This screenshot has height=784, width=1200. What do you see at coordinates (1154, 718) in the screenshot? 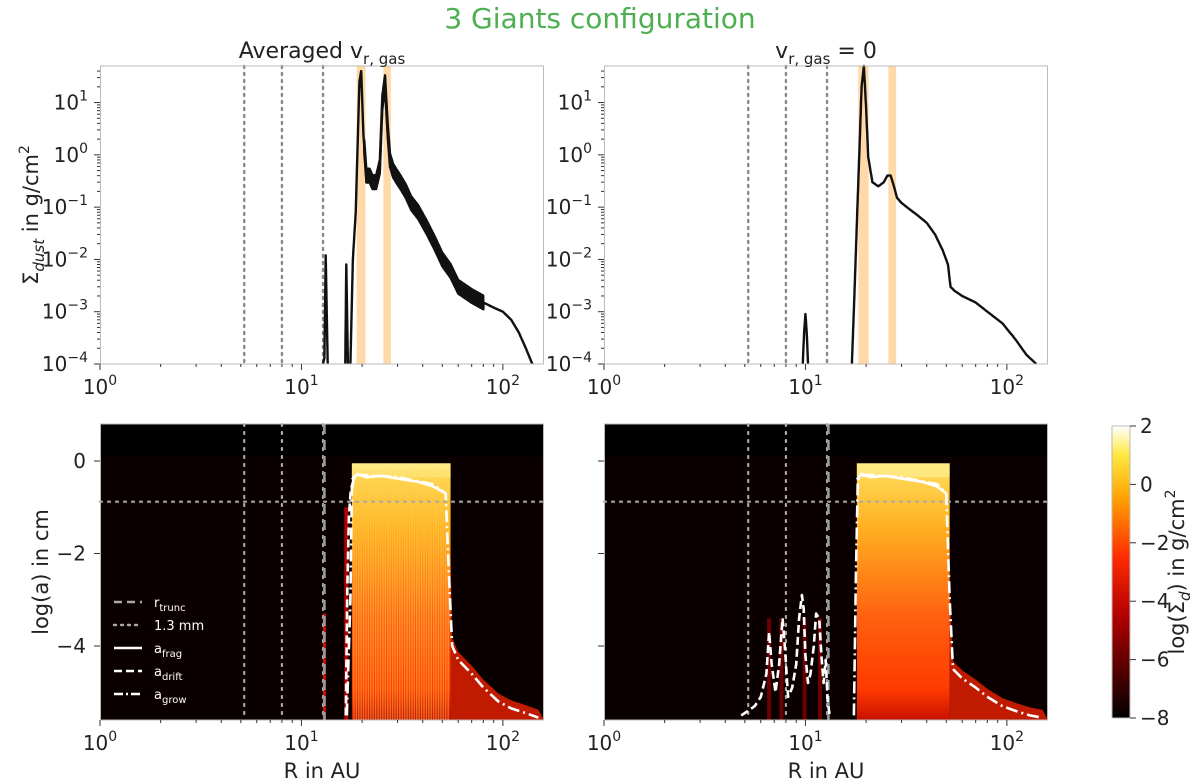
I see `colorbar-tick-label: −8` at bounding box center [1154, 718].